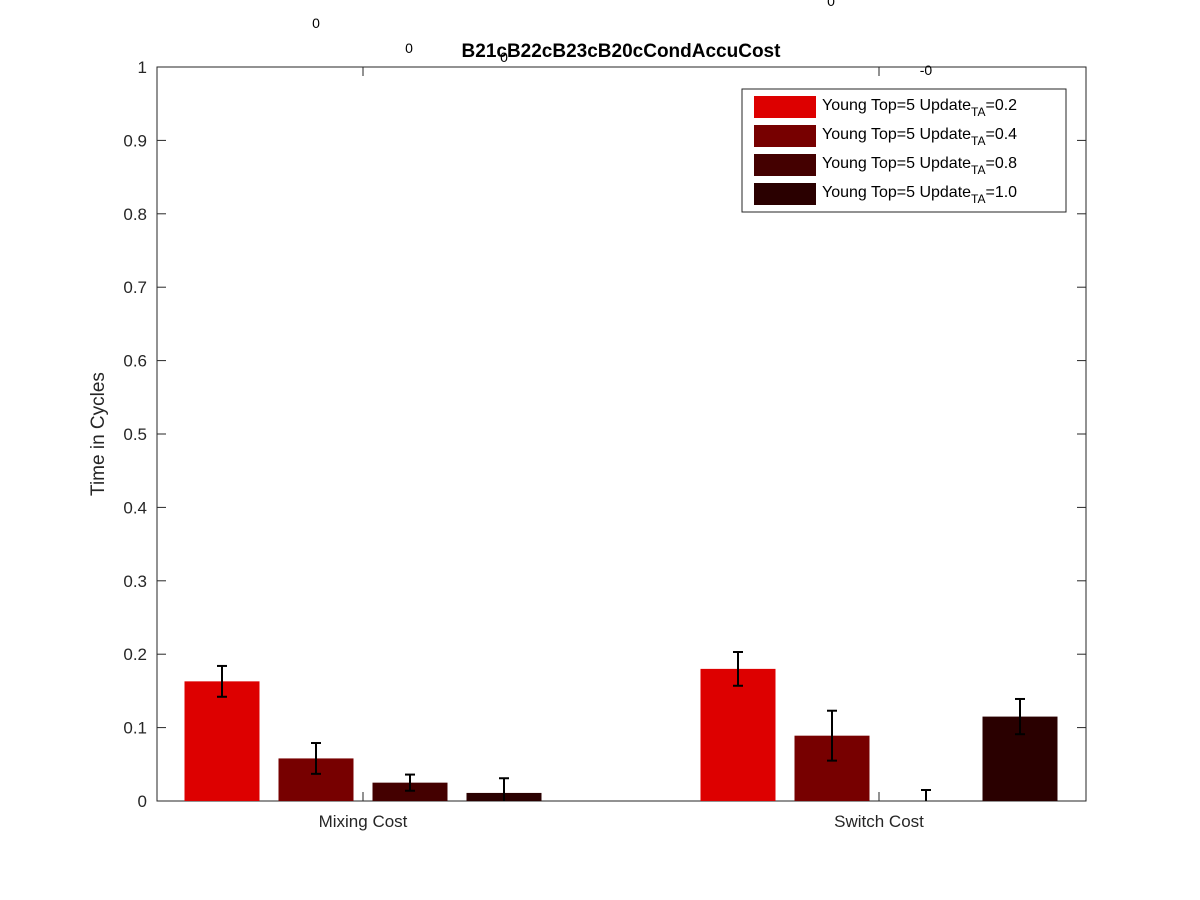  I want to click on legend-entry-2: Young Top=5 UpdateTA=0.4, so click(919, 137).